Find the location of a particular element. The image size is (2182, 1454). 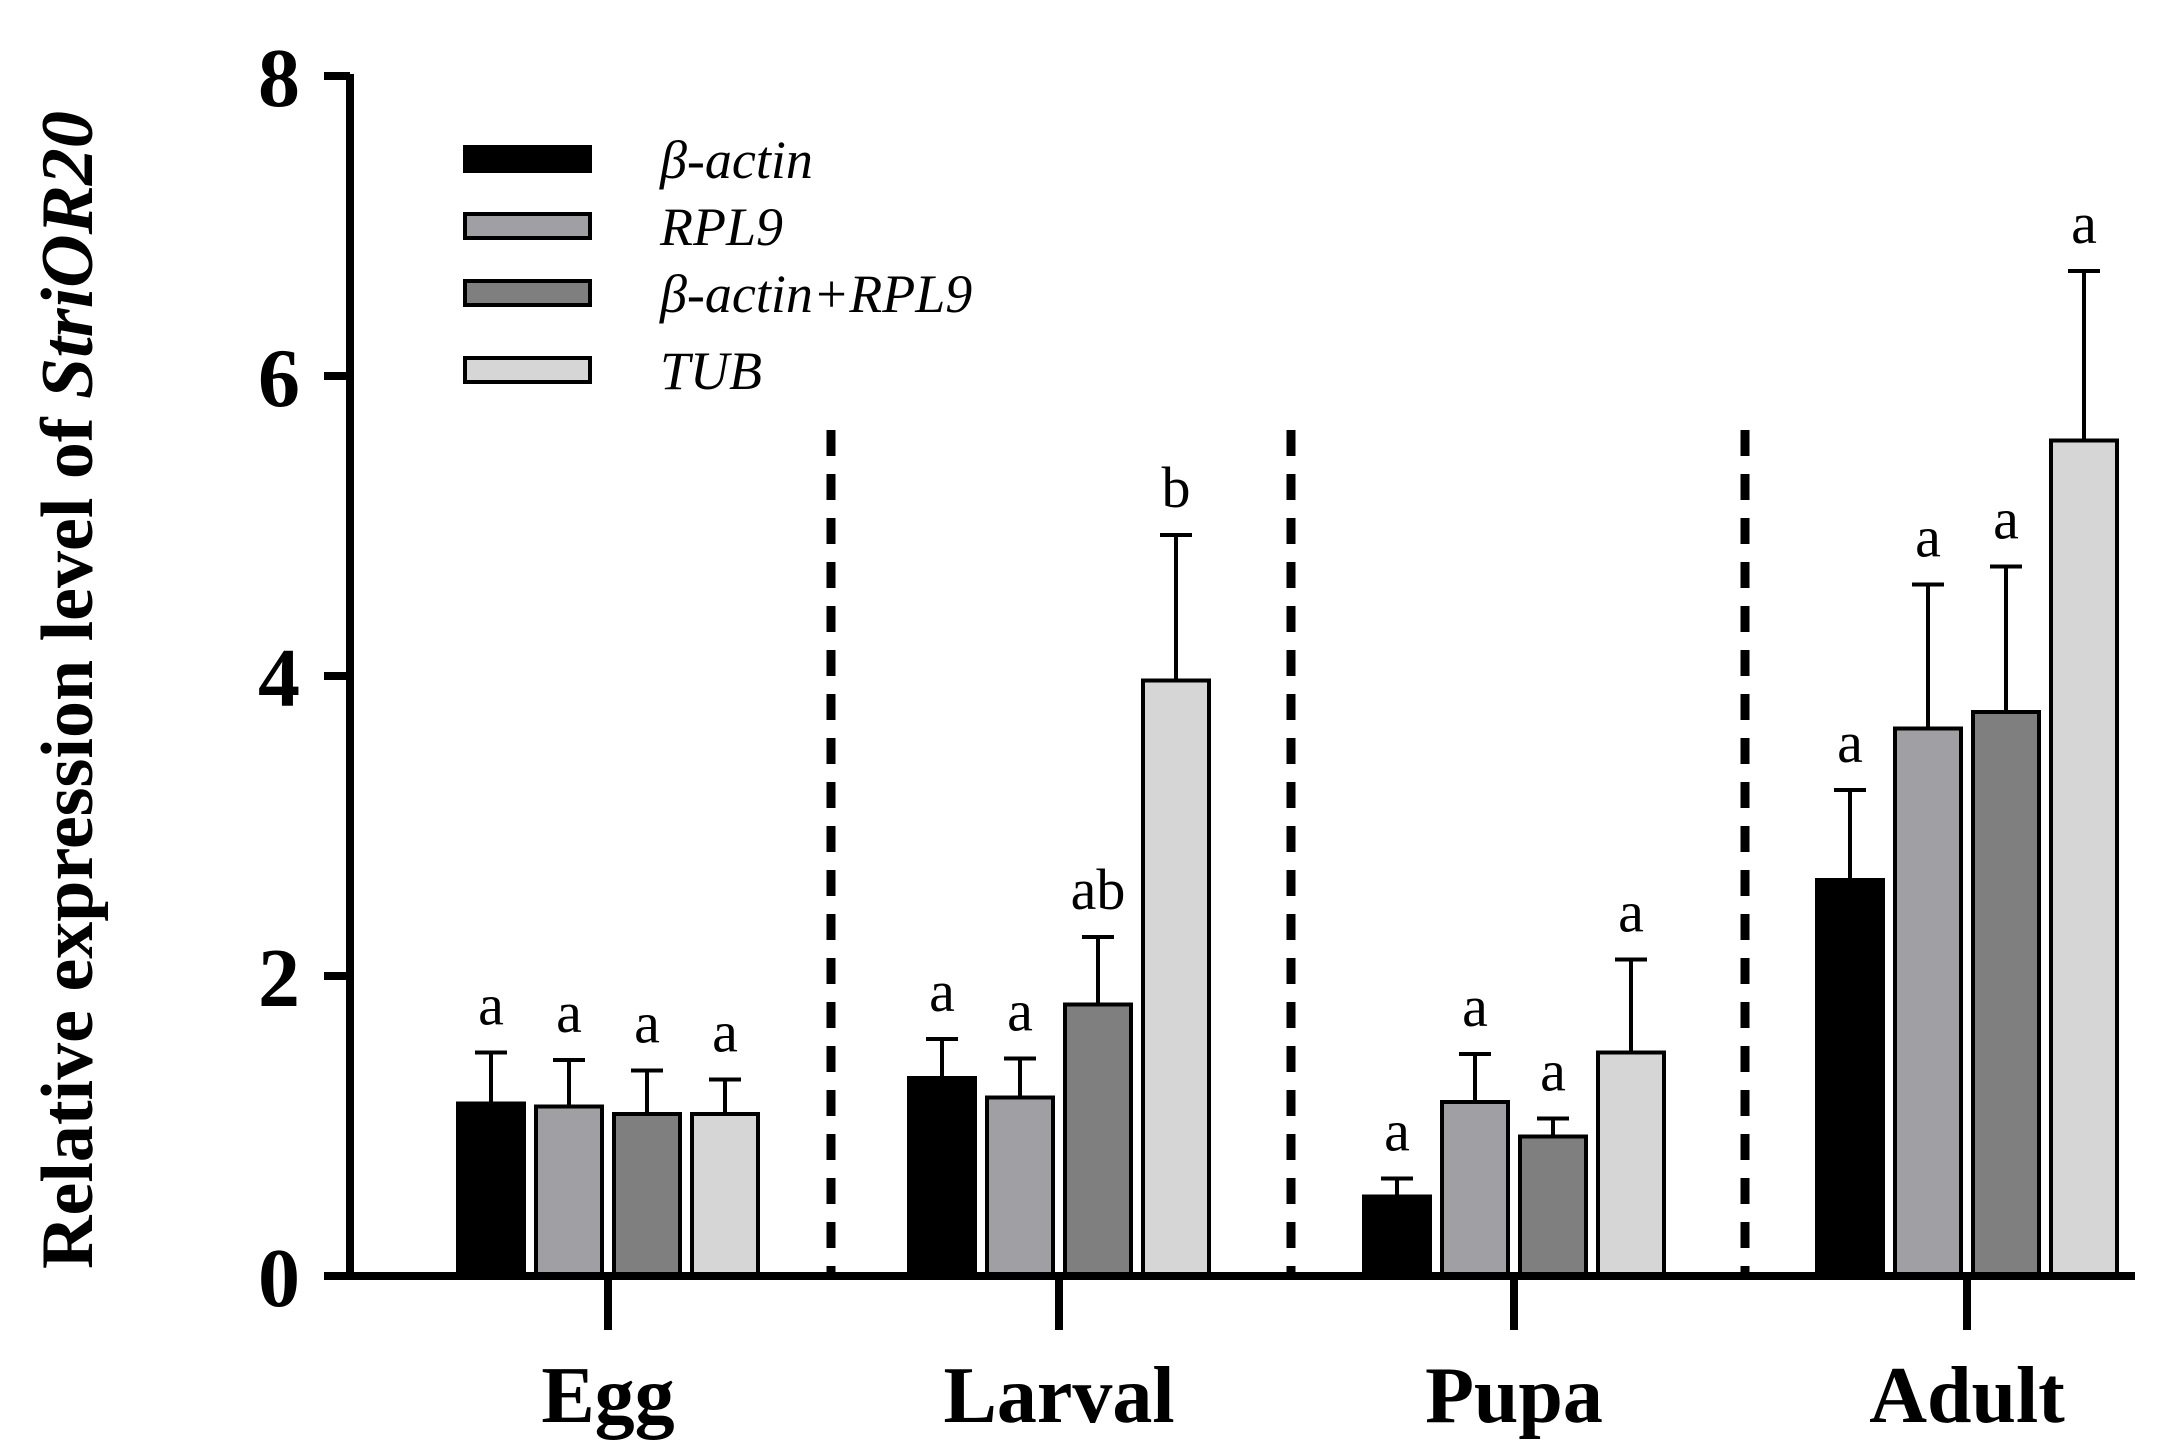

legend-label-3: β-actin+RPL9 is located at coordinates (815, 294).